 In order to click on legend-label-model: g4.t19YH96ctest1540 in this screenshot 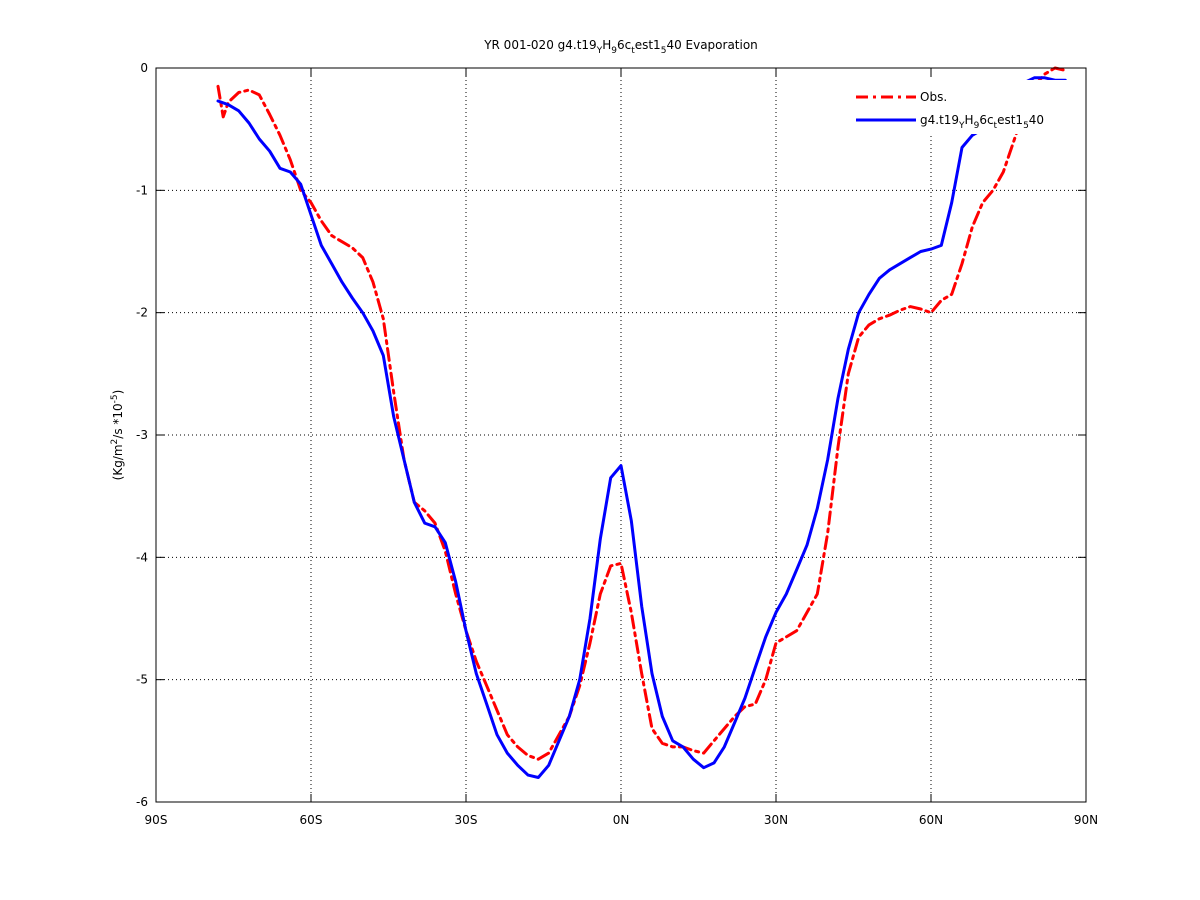, I will do `click(982, 122)`.